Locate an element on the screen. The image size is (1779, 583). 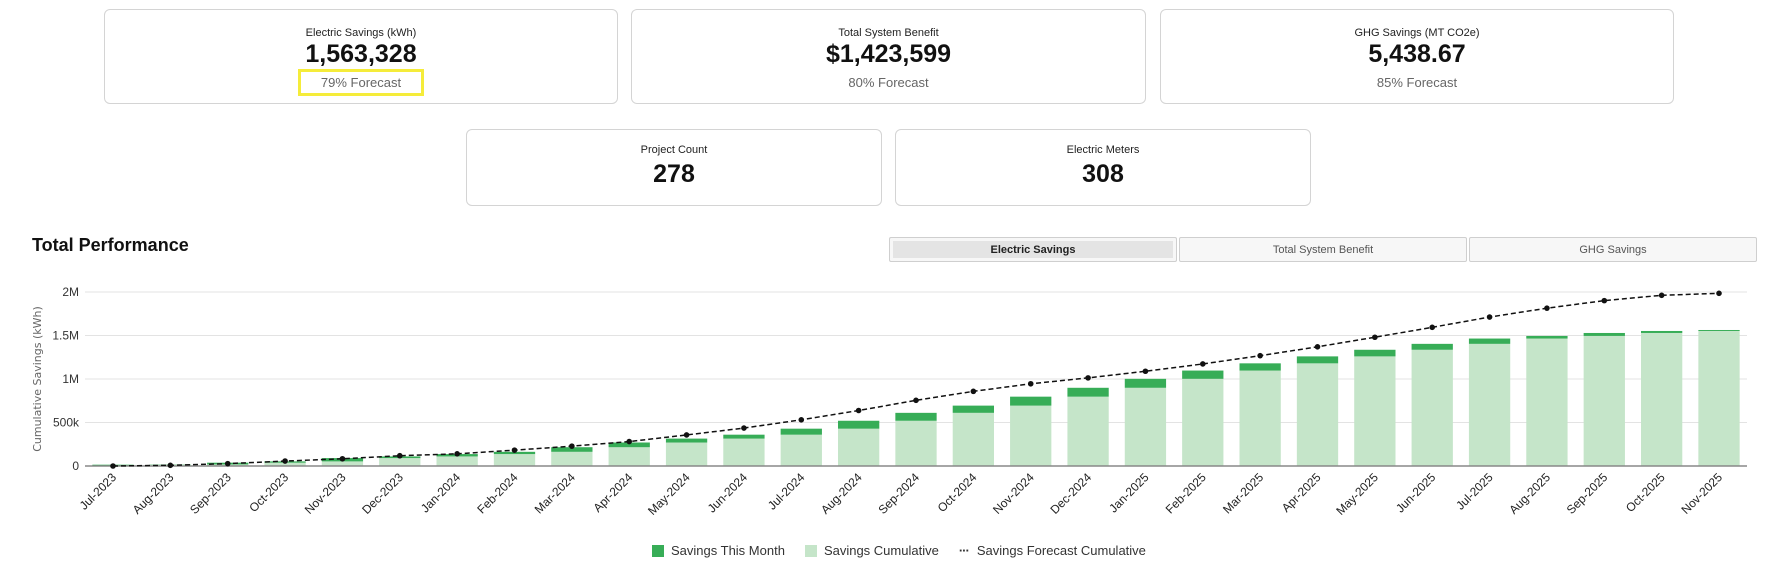
x-tick-label: Oct-2024 is located at coordinates (957, 492).